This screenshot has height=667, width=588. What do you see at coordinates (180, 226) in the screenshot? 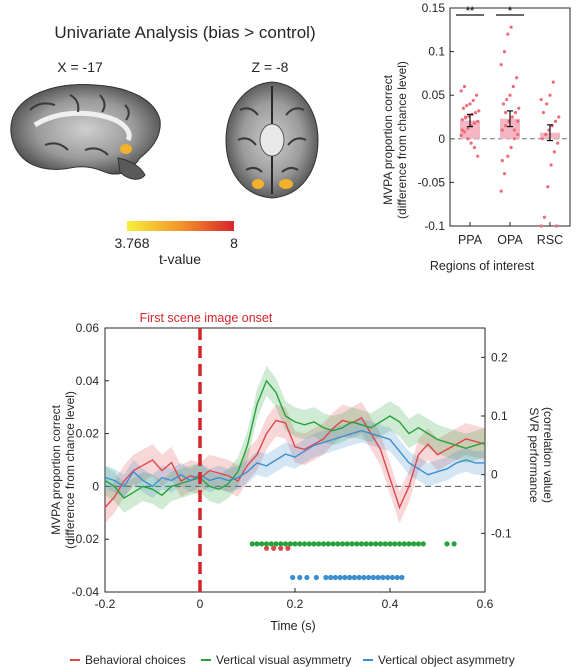
I see `colorbar` at bounding box center [180, 226].